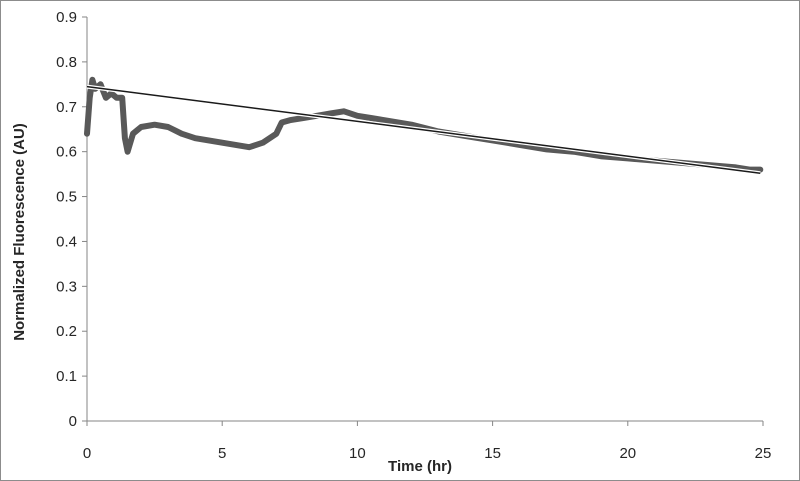 The height and width of the screenshot is (481, 800). What do you see at coordinates (66, 152) in the screenshot?
I see `y-tick-label: 0.6` at bounding box center [66, 152].